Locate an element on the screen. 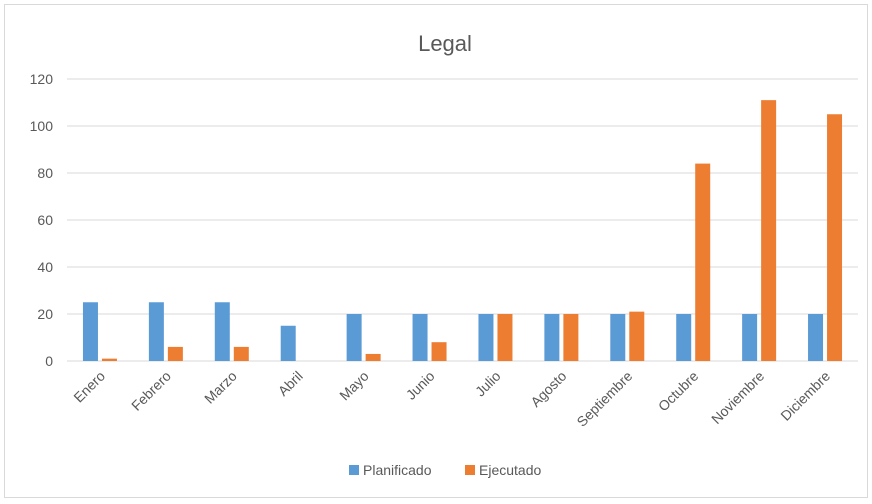 Image resolution: width=872 pixels, height=504 pixels. legend: Planificado Ejecutado is located at coordinates (445, 470).